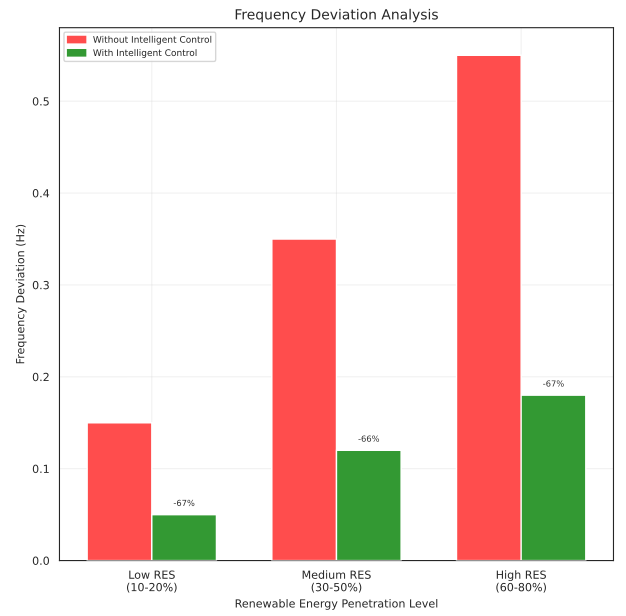 The width and height of the screenshot is (626, 616). What do you see at coordinates (41, 560) in the screenshot?
I see `y-tick-label: 0.0` at bounding box center [41, 560].